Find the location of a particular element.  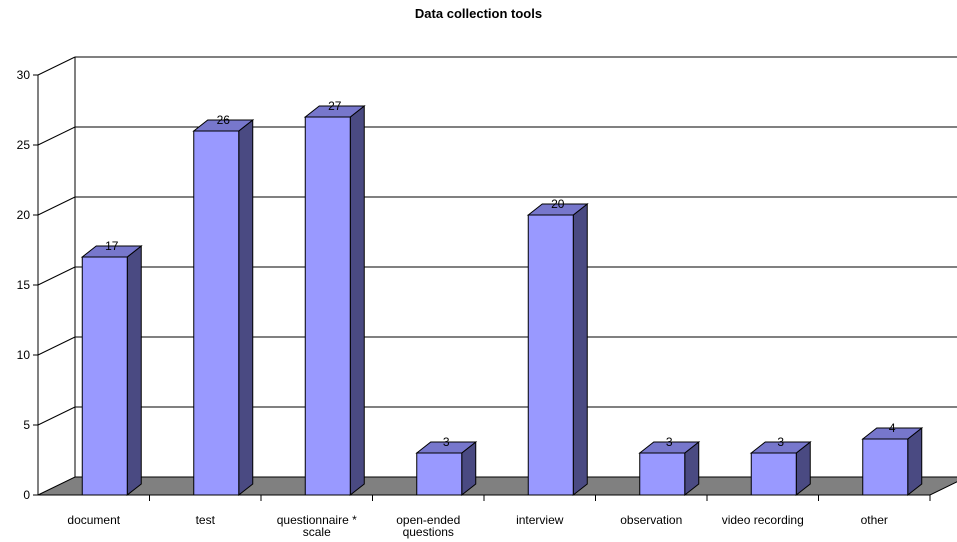

y-tick-label: 0 is located at coordinates (26, 495).